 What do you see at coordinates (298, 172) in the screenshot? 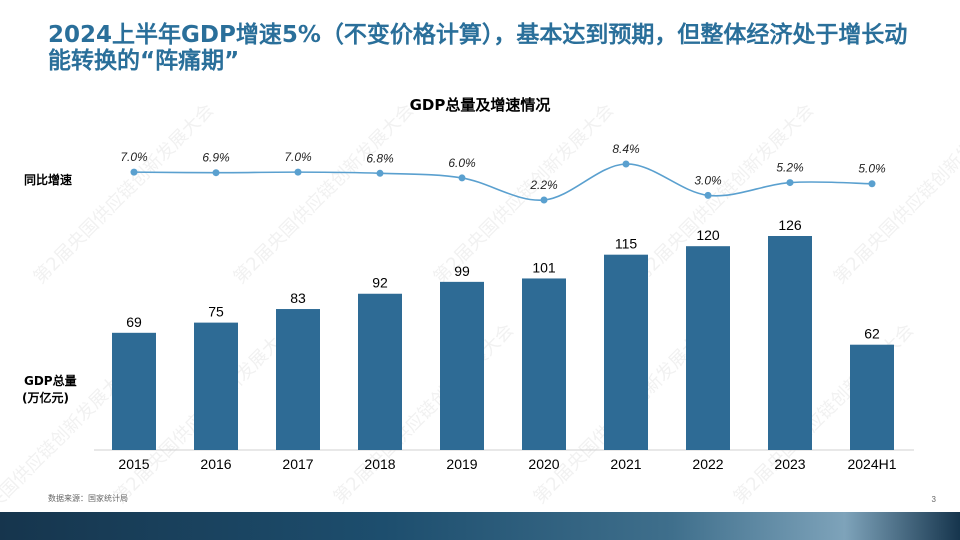
I see `growth-point-2017` at bounding box center [298, 172].